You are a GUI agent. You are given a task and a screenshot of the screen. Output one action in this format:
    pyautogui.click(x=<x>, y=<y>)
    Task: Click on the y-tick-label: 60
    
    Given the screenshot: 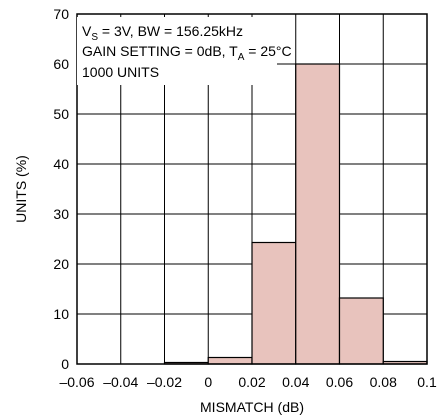 What is the action you would take?
    pyautogui.click(x=61, y=64)
    